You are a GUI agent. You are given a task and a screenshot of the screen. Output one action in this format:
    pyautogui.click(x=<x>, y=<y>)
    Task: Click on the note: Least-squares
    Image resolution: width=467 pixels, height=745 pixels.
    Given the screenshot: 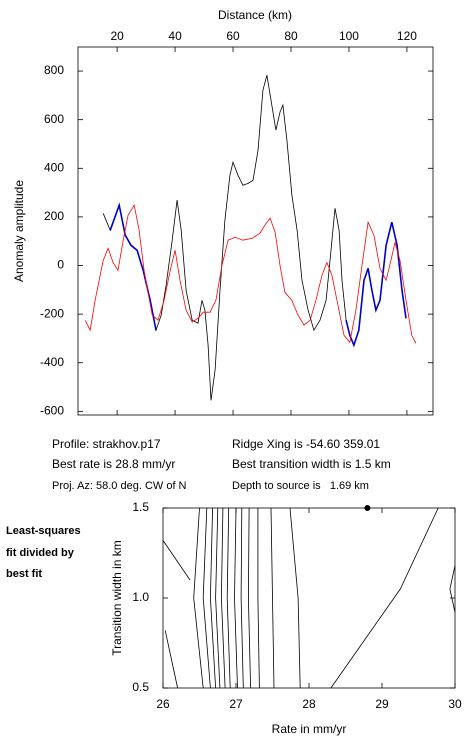 What is the action you would take?
    pyautogui.click(x=43, y=531)
    